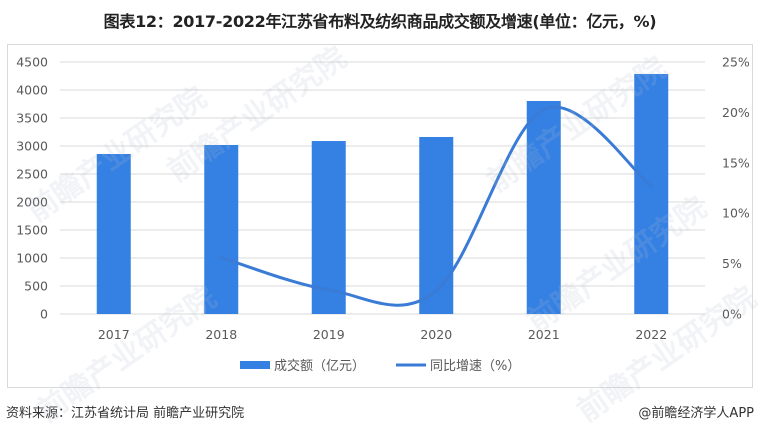  What do you see at coordinates (436, 225) in the screenshot?
I see `bar-2020` at bounding box center [436, 225].